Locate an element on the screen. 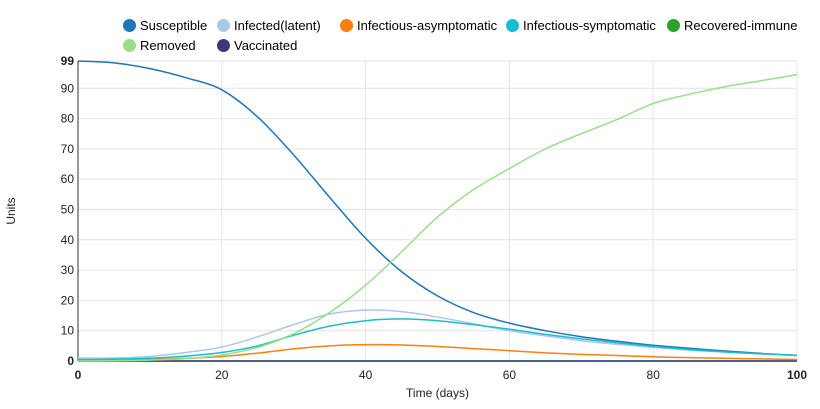 This screenshot has width=820, height=409. legend-label: Infectious-symptomatic is located at coordinates (589, 25).